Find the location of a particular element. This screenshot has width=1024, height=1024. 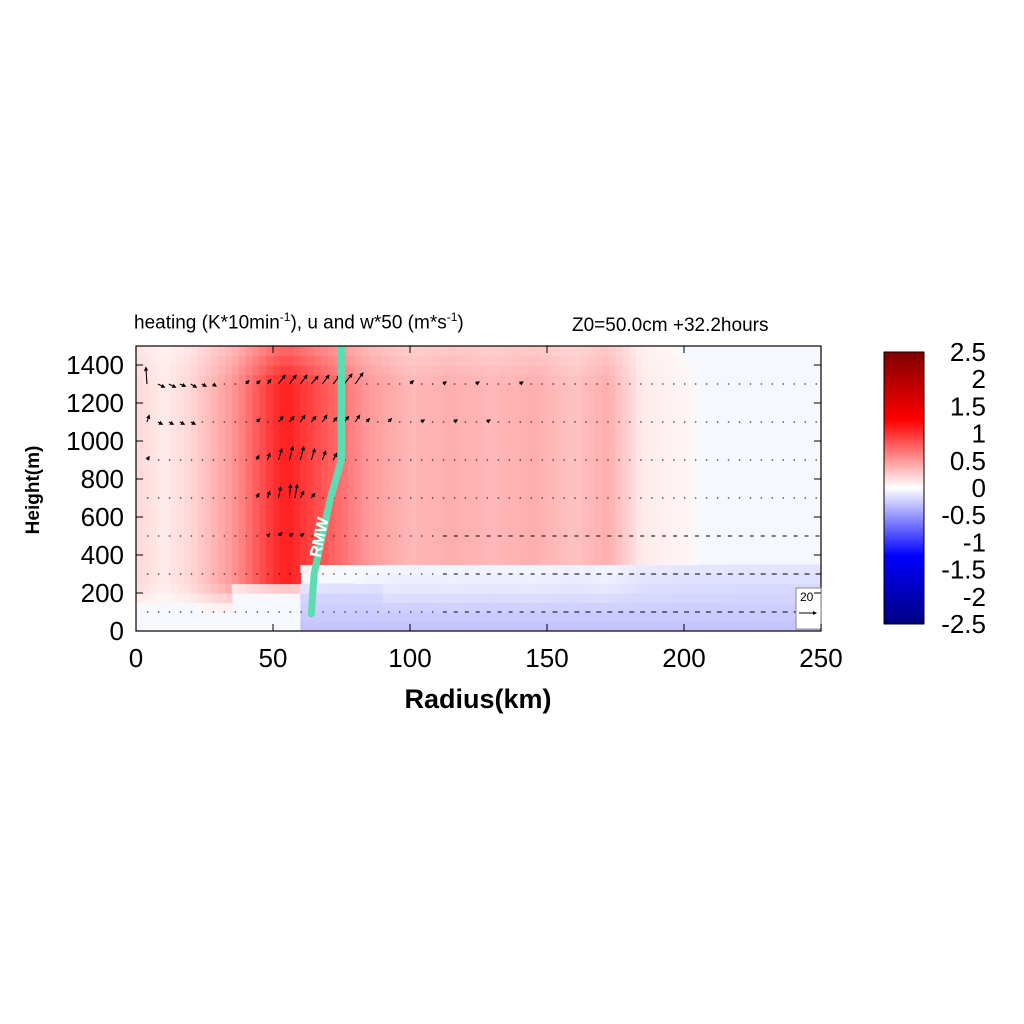

colorbar-tick-label: 2 is located at coordinates (979, 379).